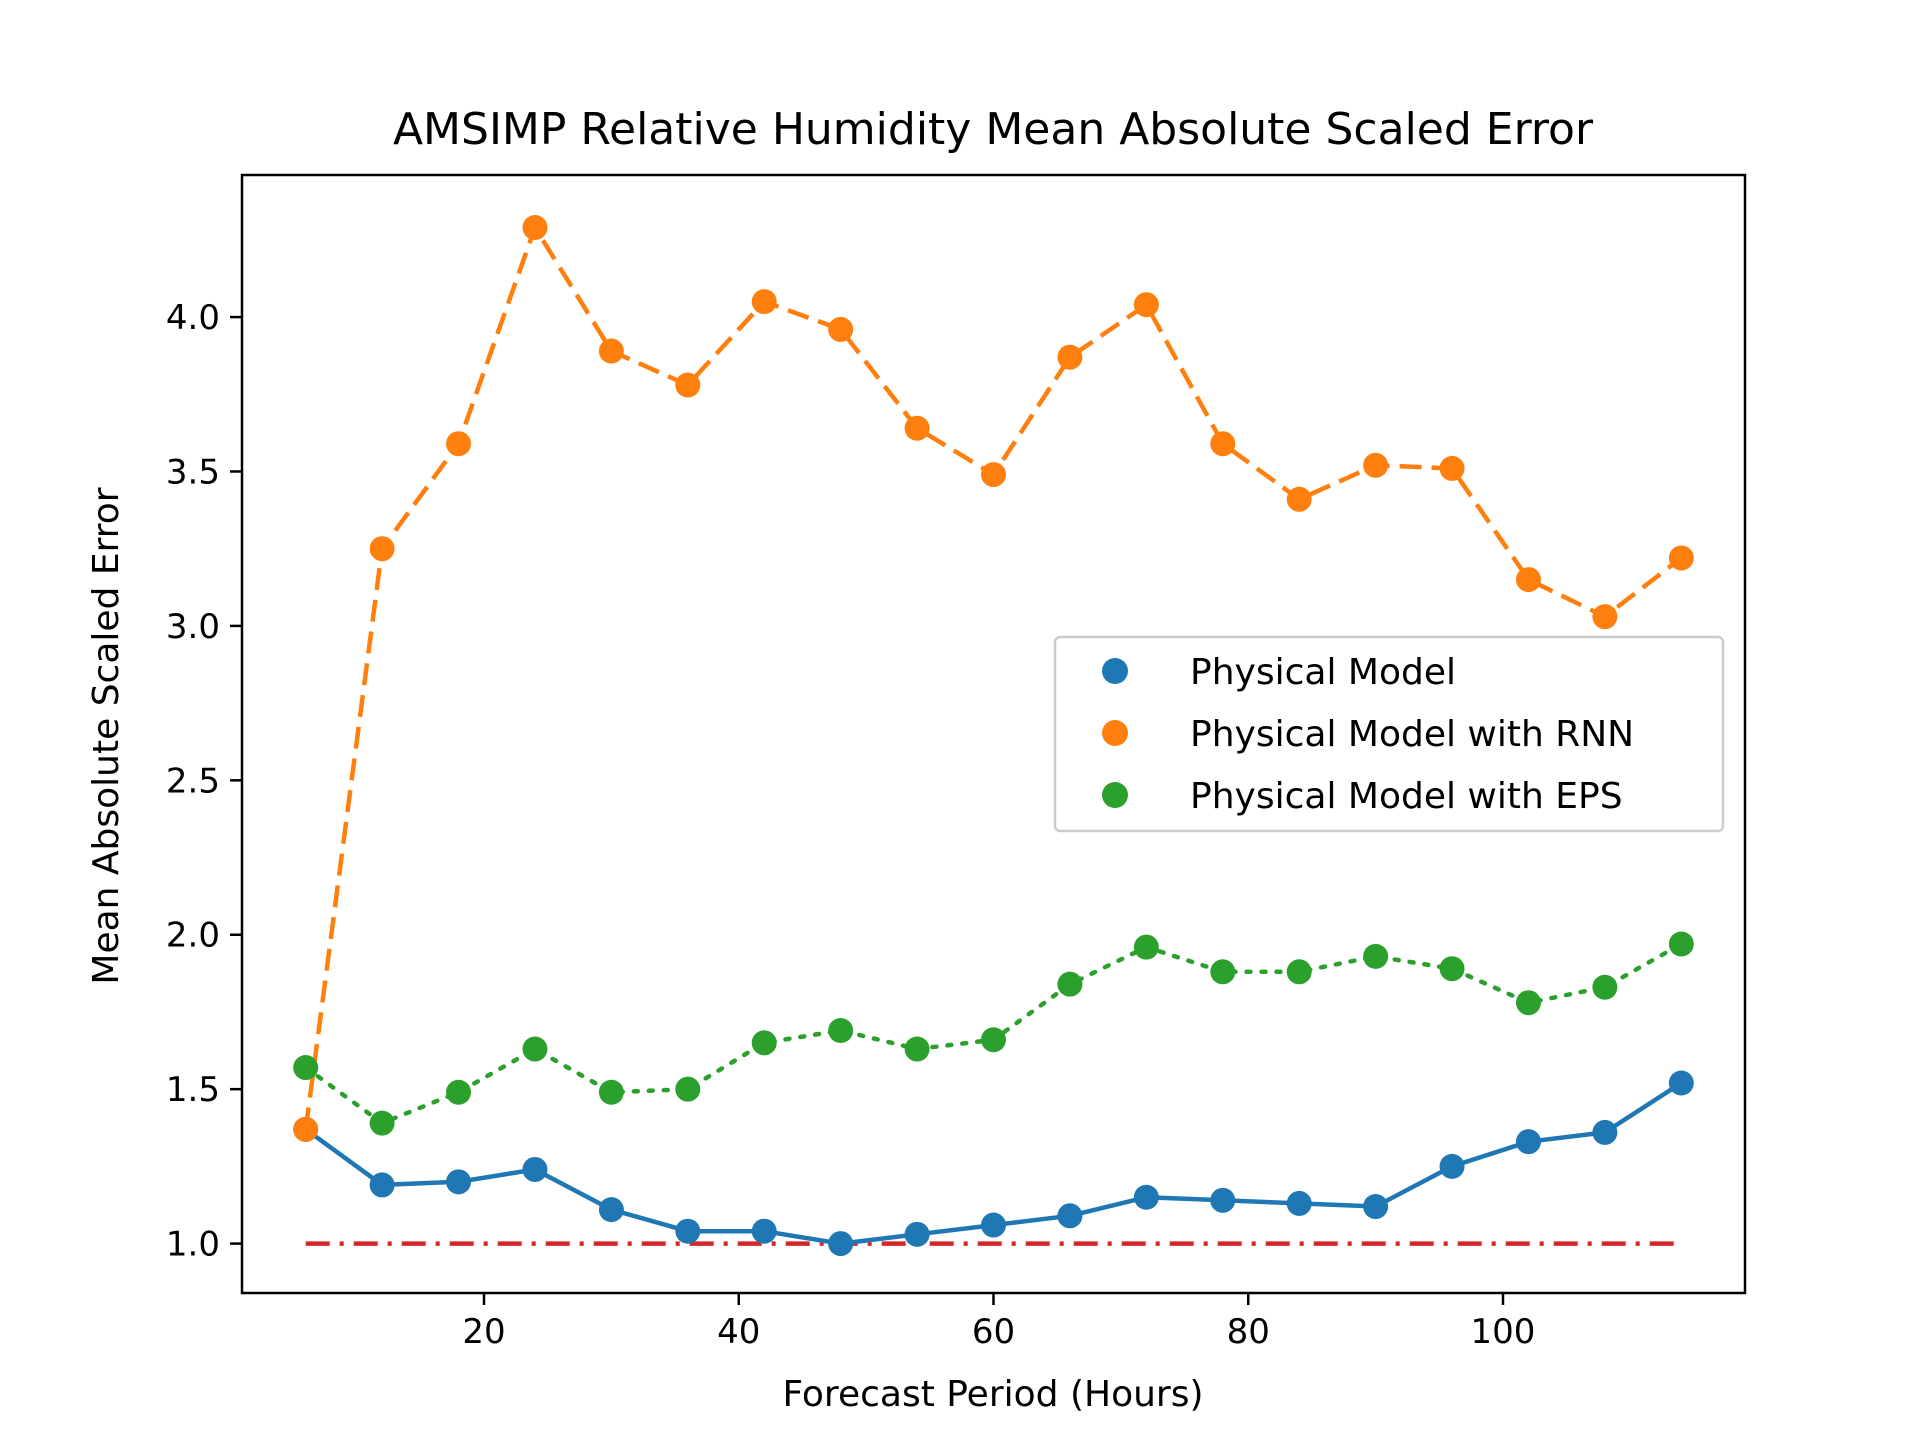 The height and width of the screenshot is (1440, 1920). Describe the element at coordinates (193, 936) in the screenshot. I see `y-tick-label: 2.0` at that location.